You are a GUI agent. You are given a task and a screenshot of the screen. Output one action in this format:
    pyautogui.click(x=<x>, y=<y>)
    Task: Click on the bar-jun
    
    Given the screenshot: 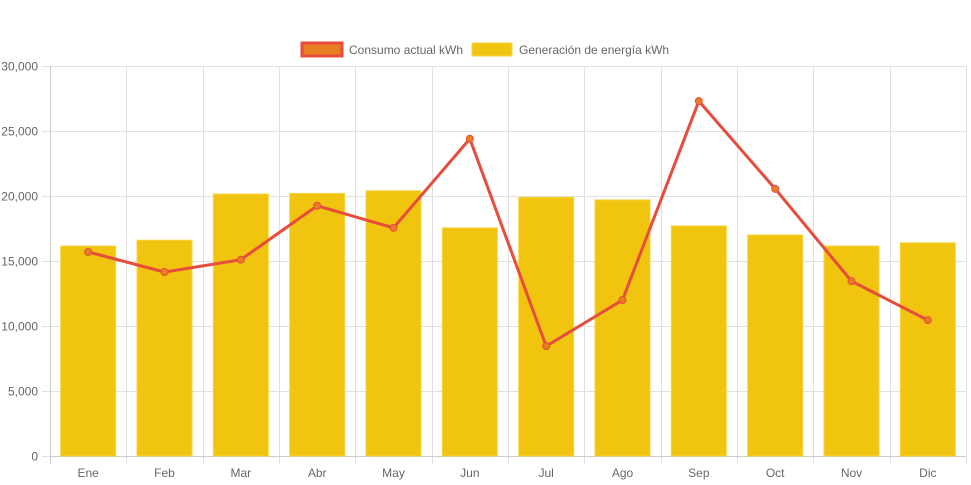 What is the action you would take?
    pyautogui.click(x=469, y=342)
    